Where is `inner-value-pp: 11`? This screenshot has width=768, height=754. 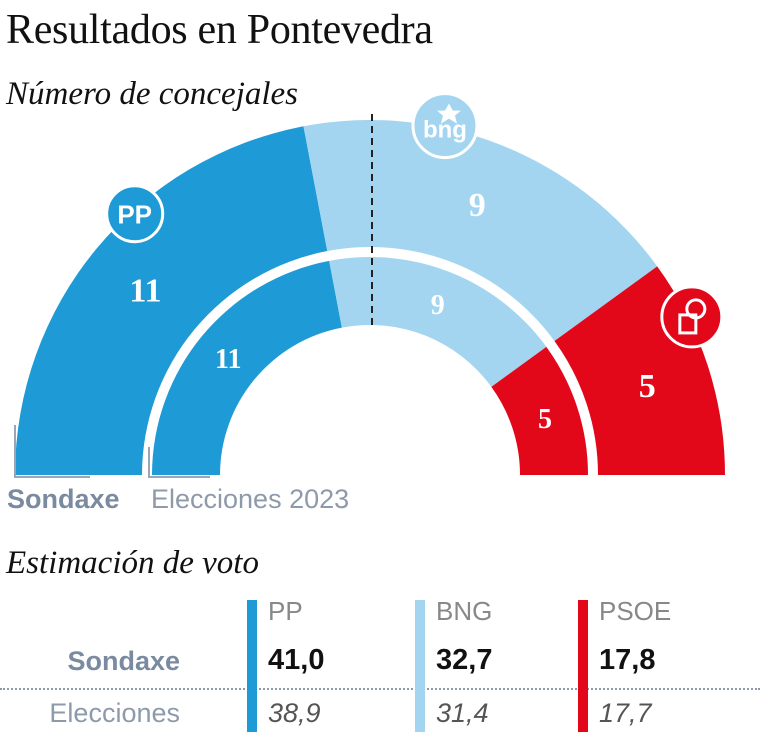 inner-value-pp: 11 is located at coordinates (228, 359).